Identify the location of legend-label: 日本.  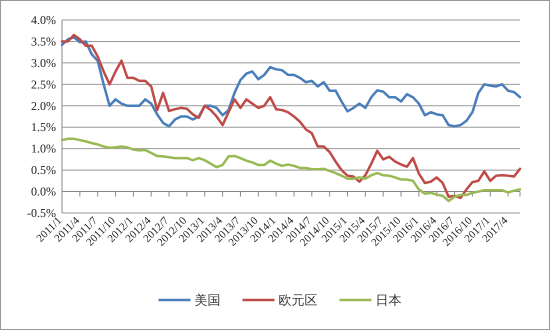
(389, 300).